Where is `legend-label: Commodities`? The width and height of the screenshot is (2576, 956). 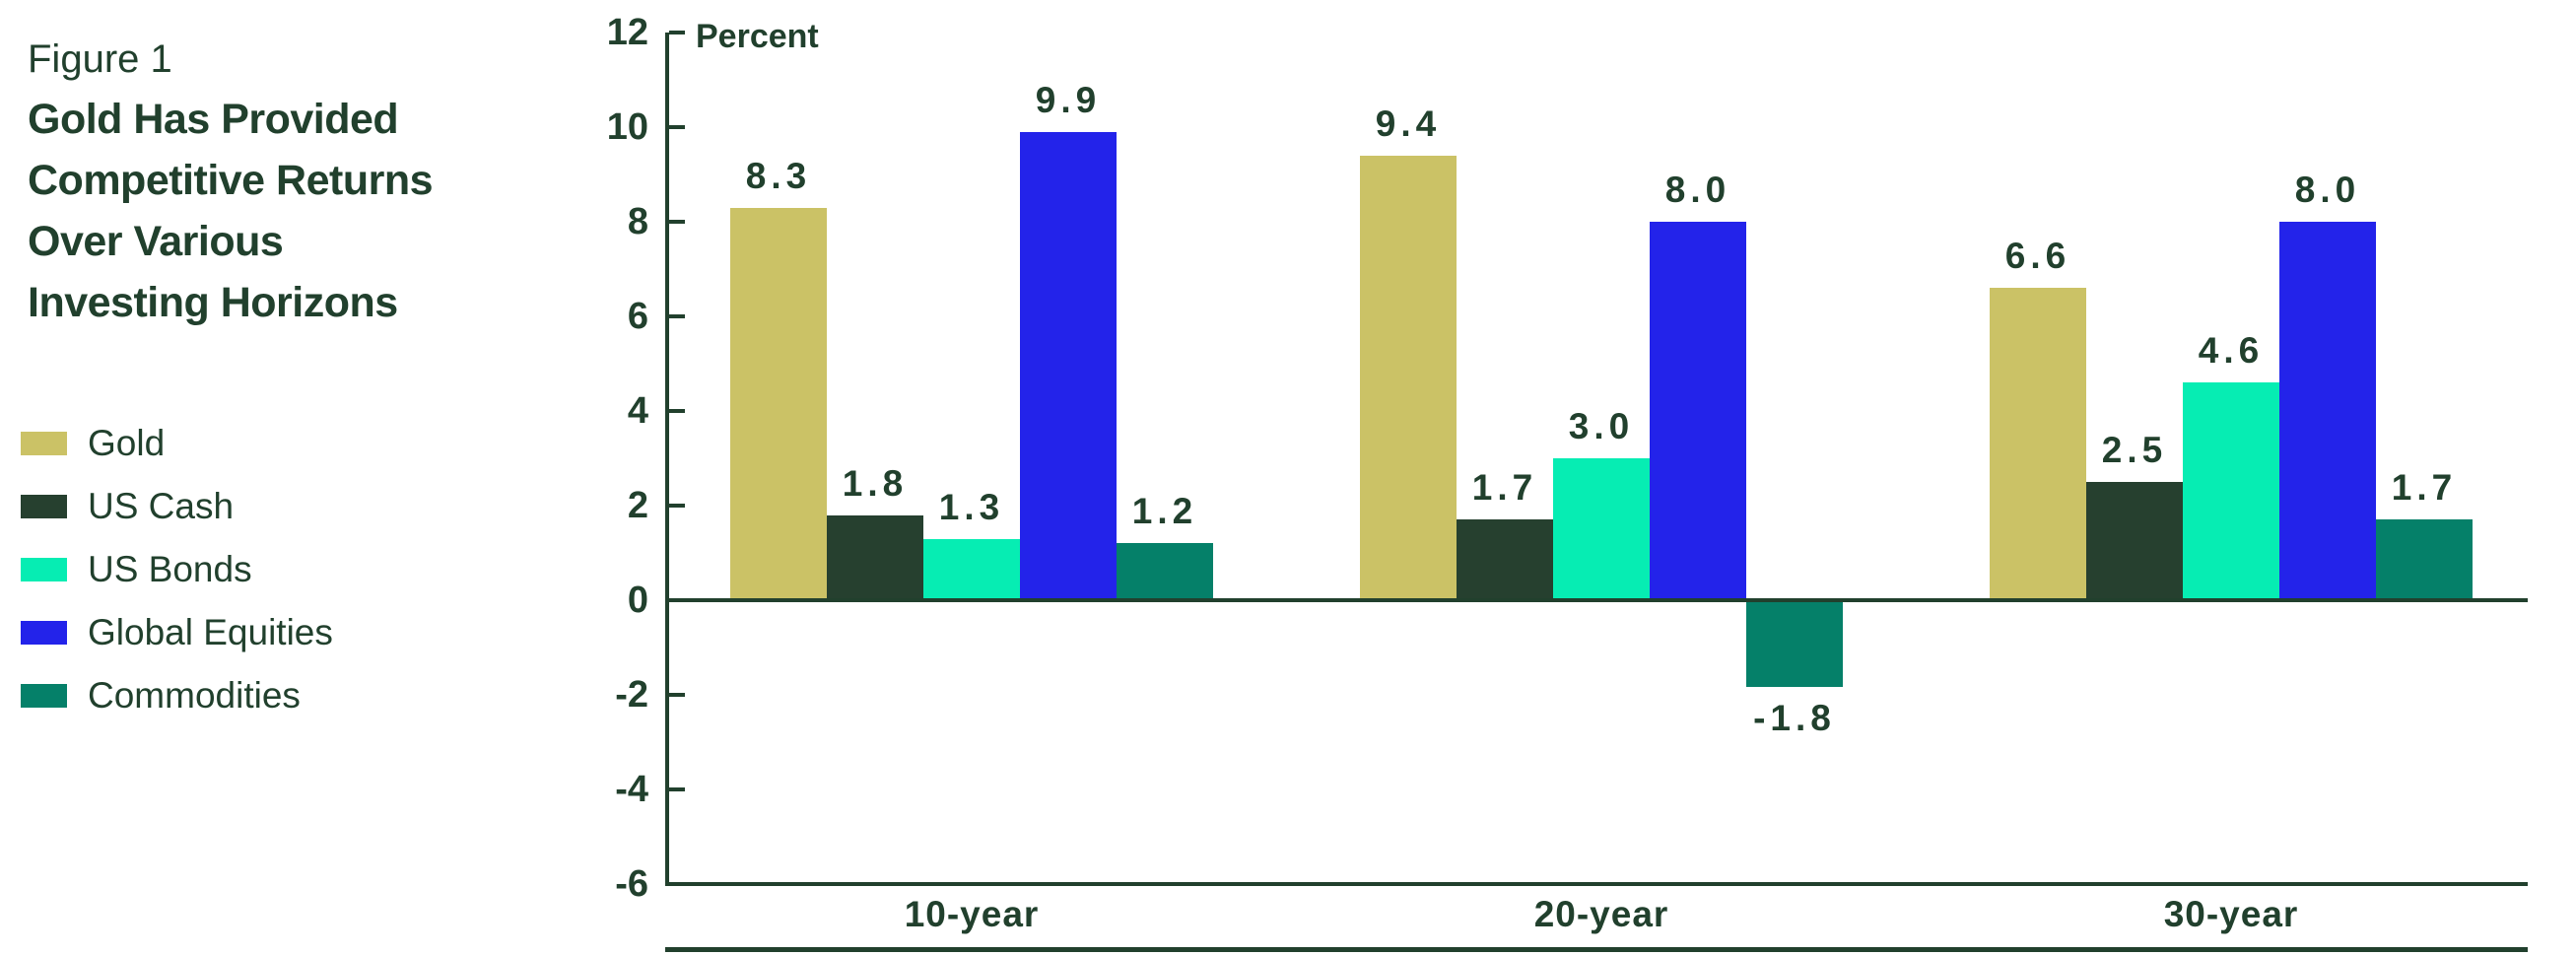 legend-label: Commodities is located at coordinates (194, 696).